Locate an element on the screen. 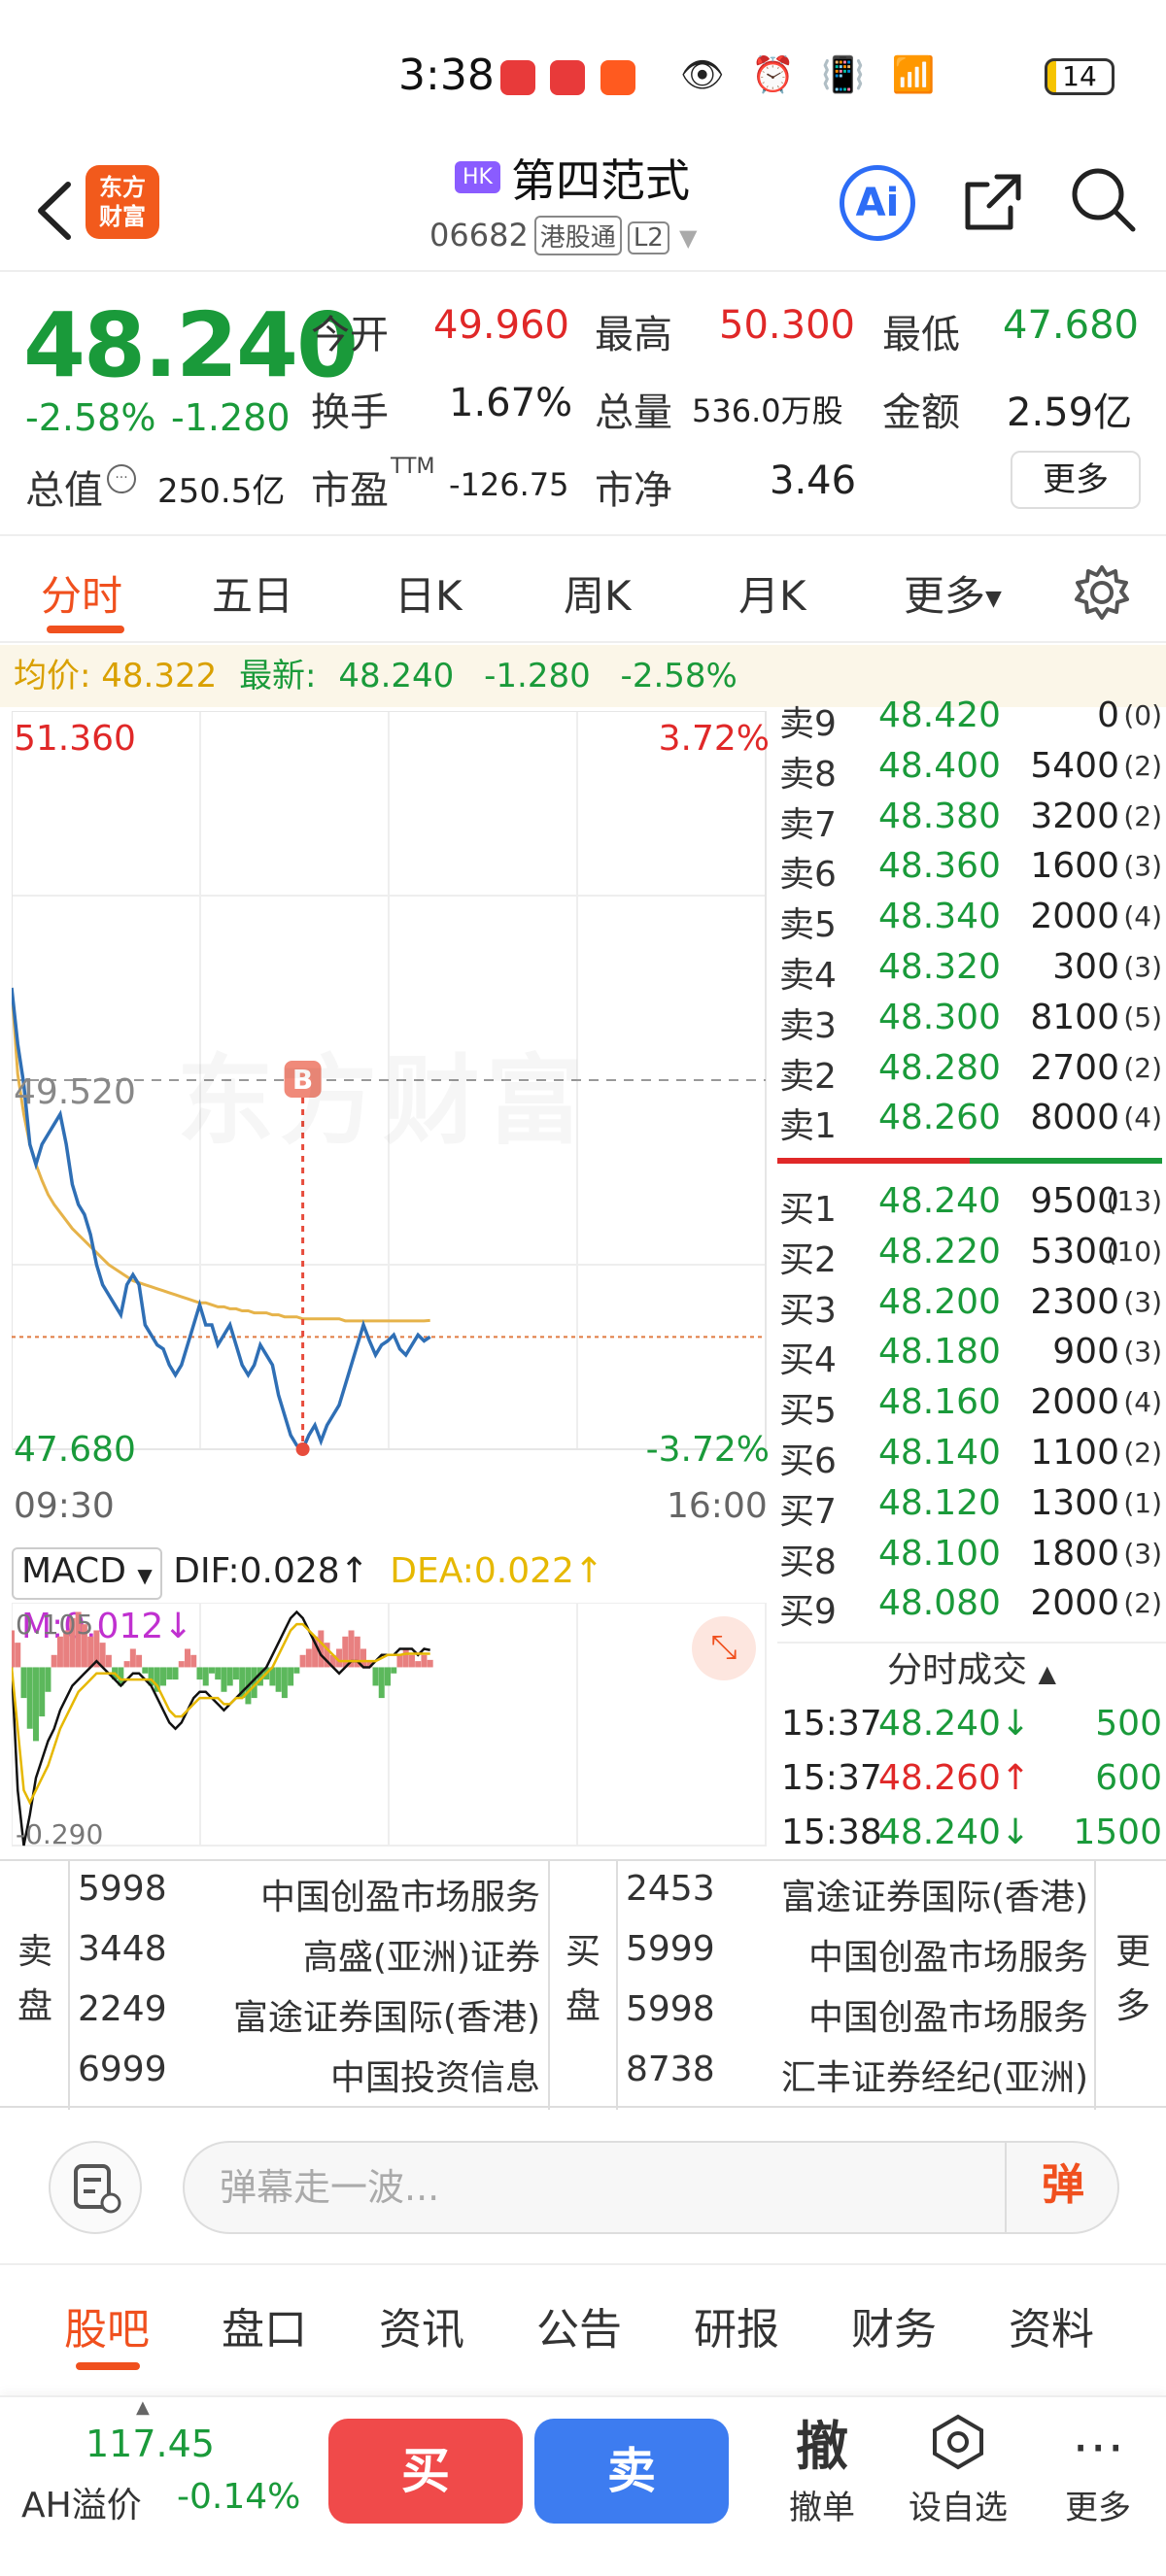 Image resolution: width=1166 pixels, height=2576 pixels. tab-research: 研报 is located at coordinates (736, 2325).